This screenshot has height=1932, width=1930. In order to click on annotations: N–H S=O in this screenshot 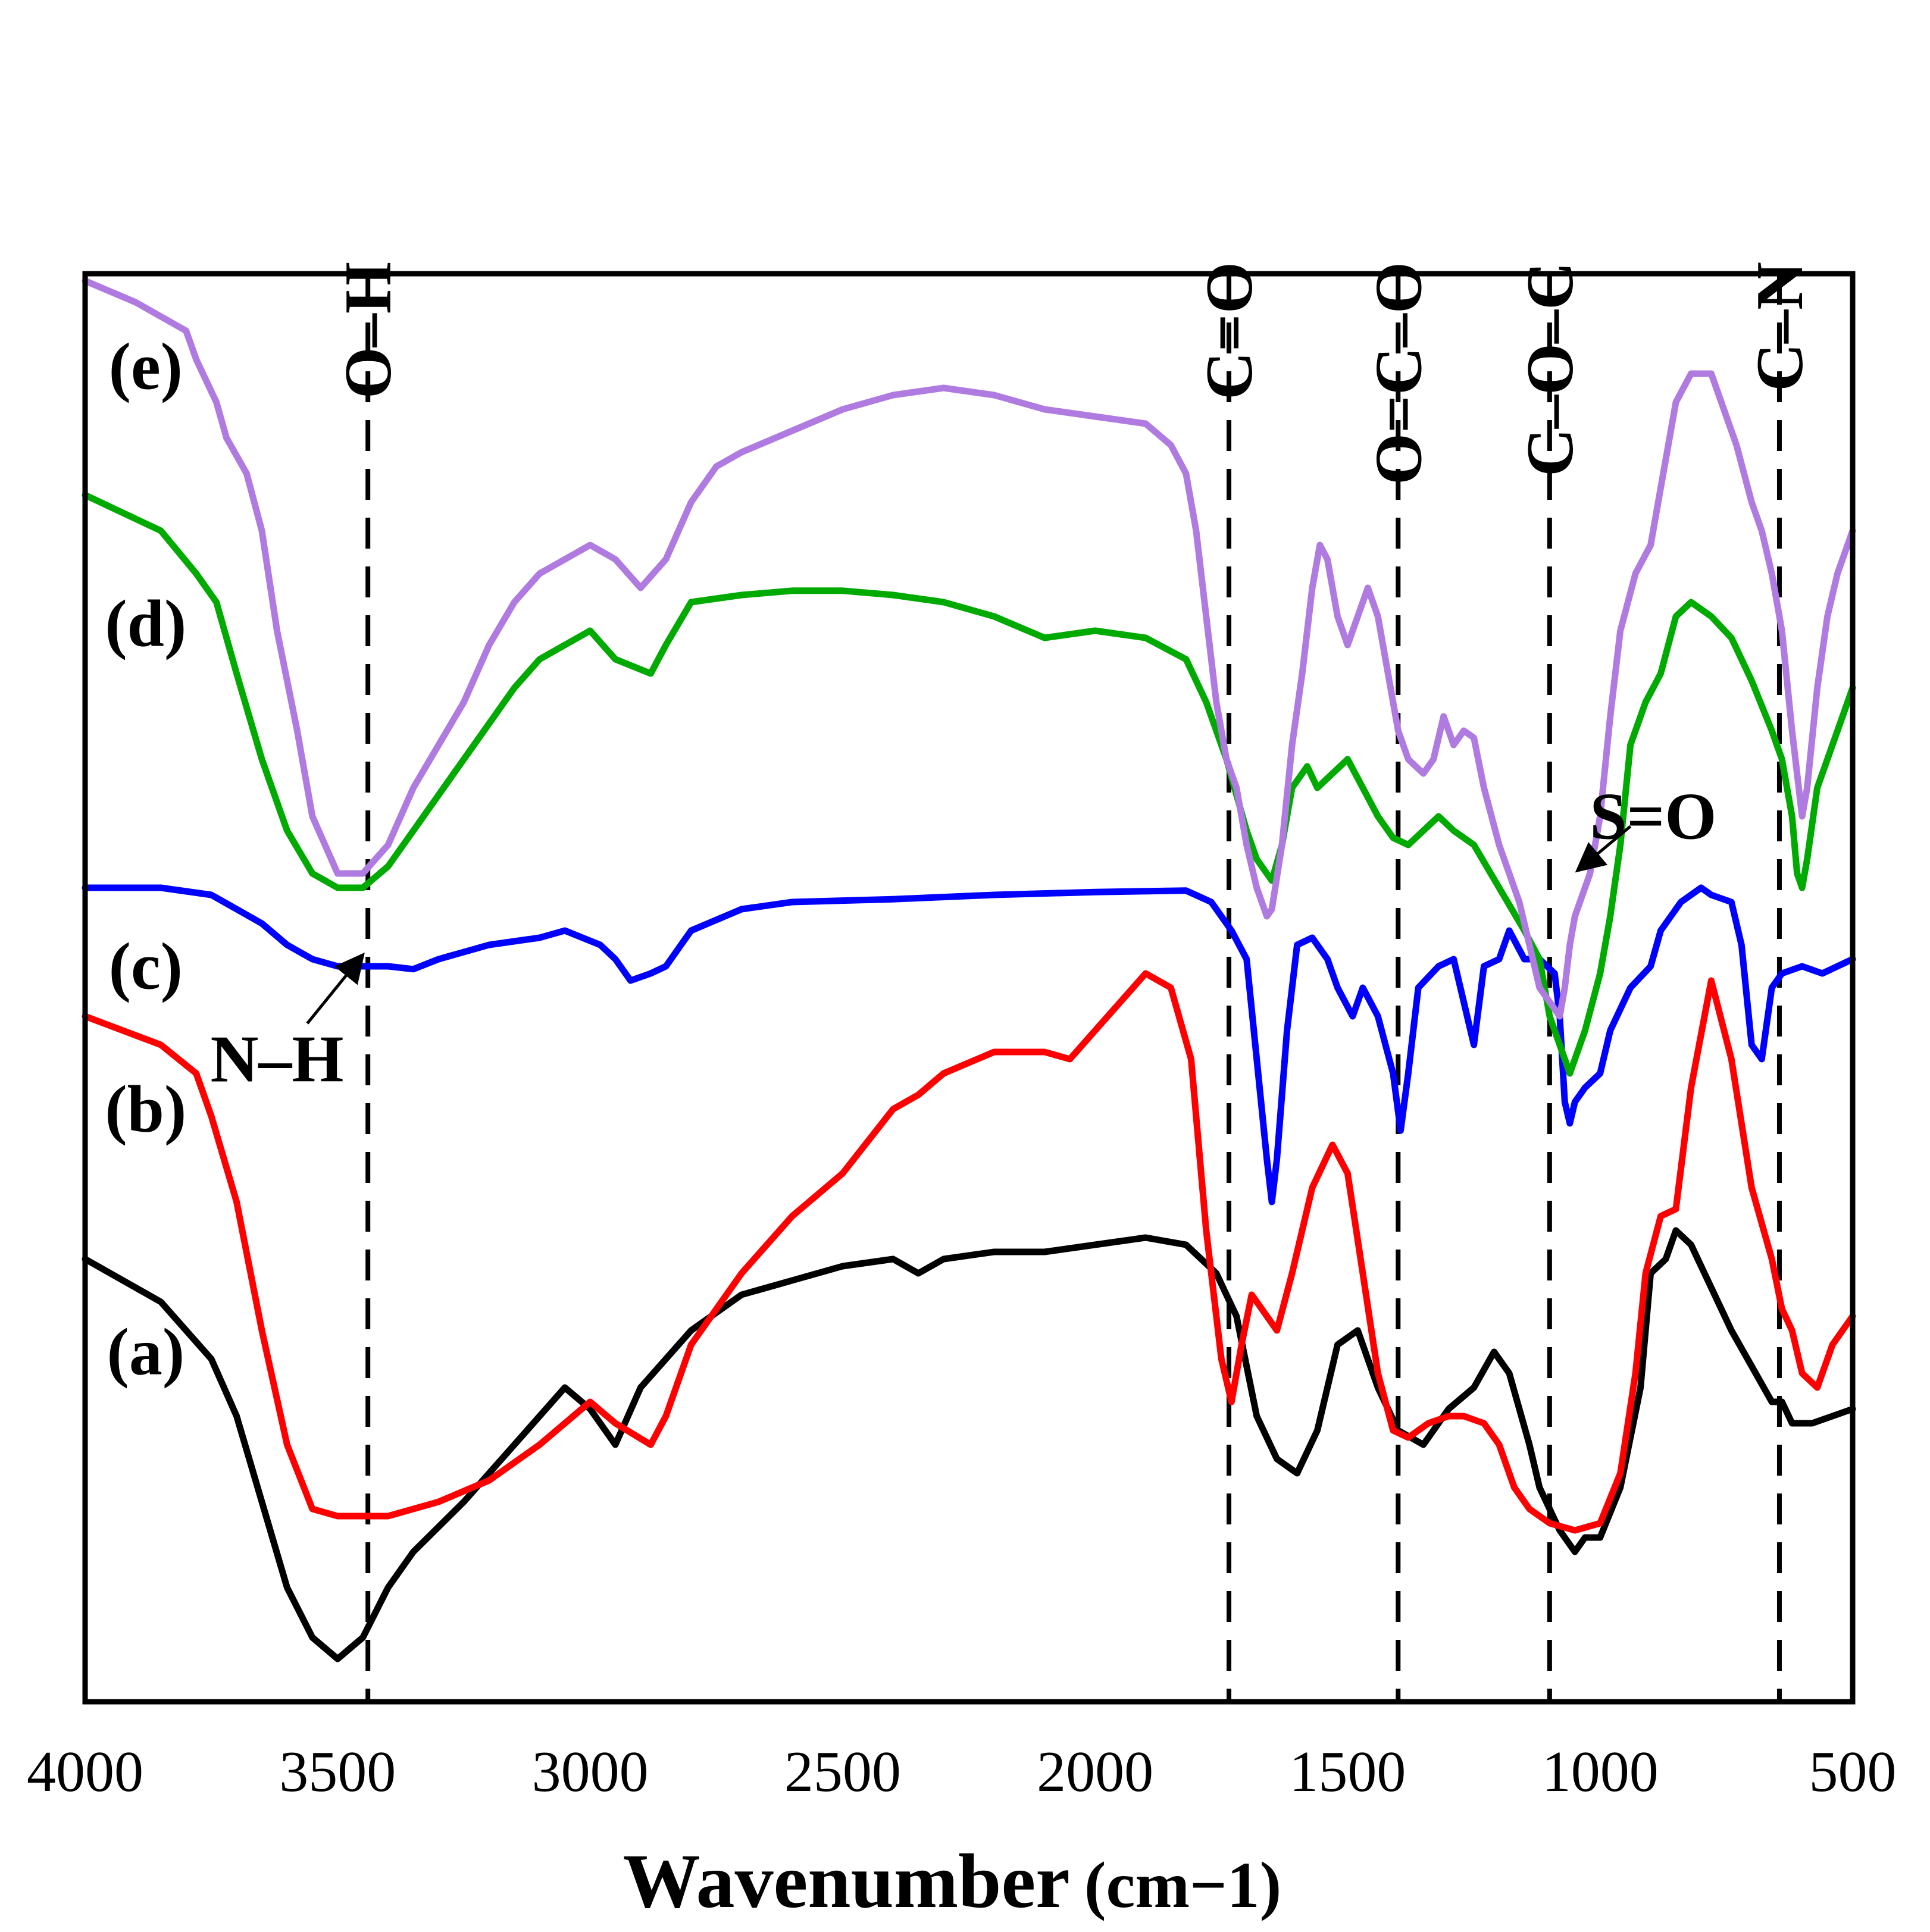, I will do `click(963, 938)`.